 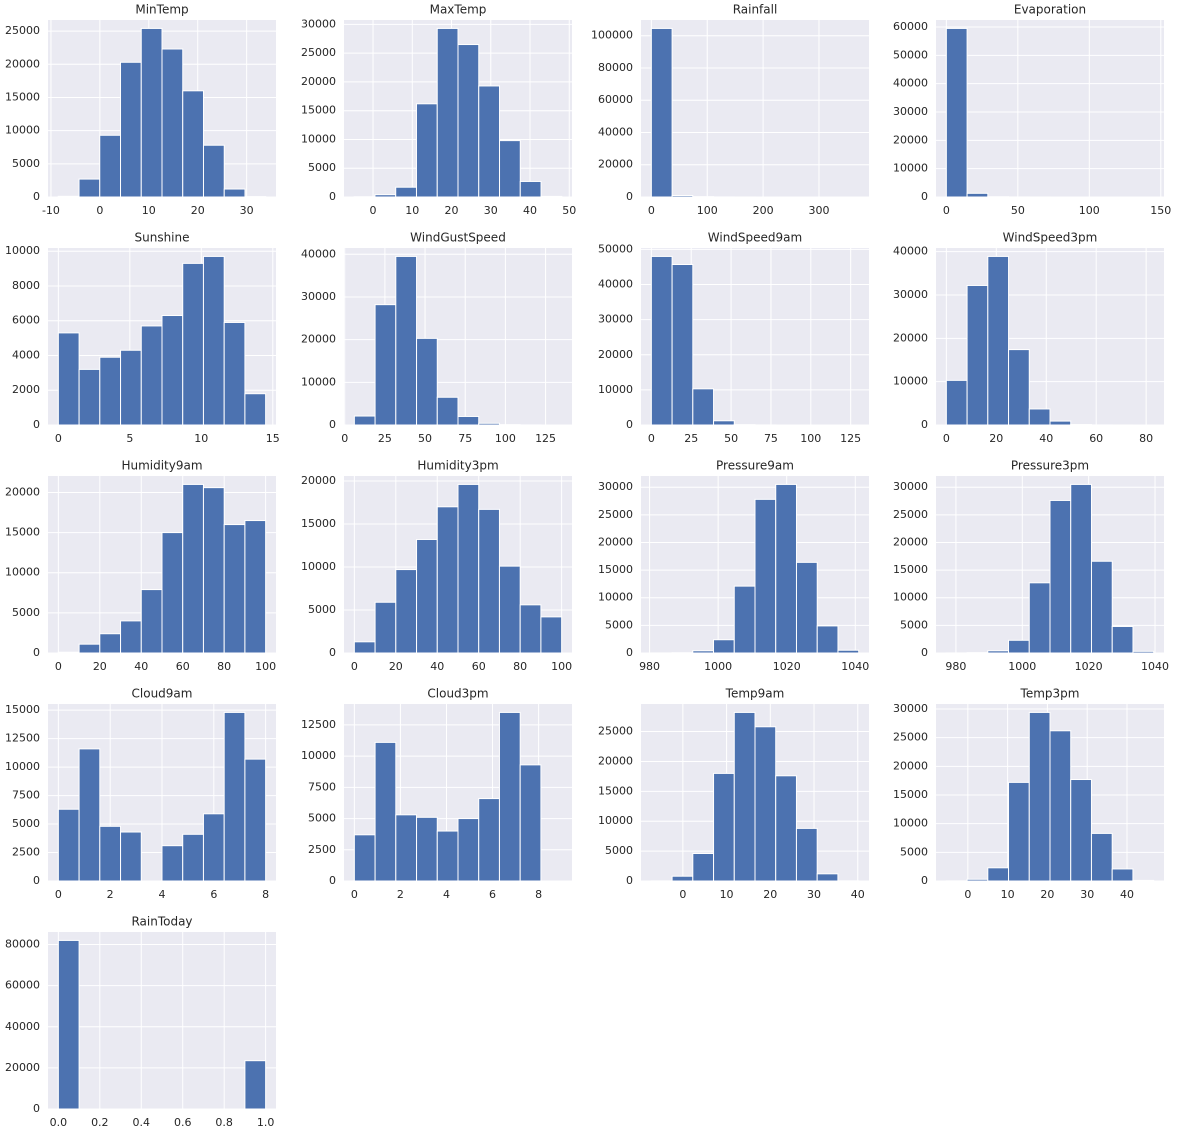 What do you see at coordinates (910, 54) in the screenshot?
I see `y-tick-label: 50000` at bounding box center [910, 54].